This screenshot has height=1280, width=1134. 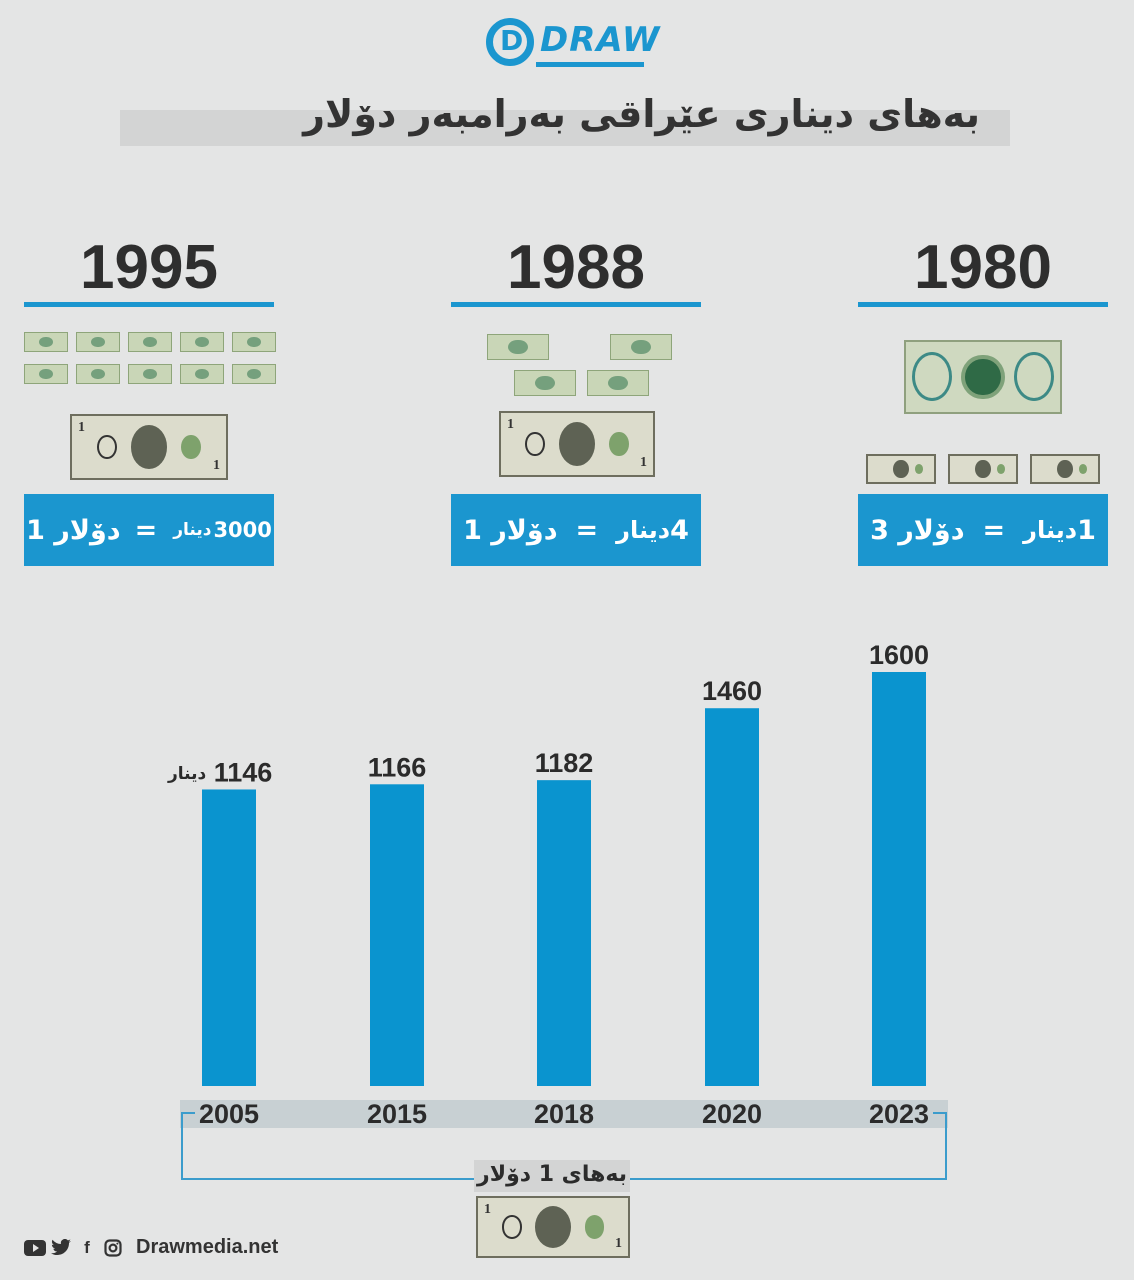 I want to click on footer: f Drawmedia.net, so click(x=151, y=1247).